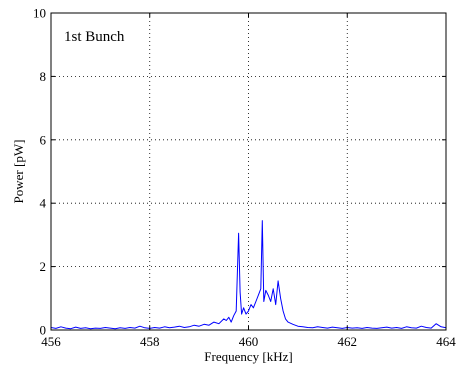  I want to click on y-tick-label: 10, so click(39, 13).